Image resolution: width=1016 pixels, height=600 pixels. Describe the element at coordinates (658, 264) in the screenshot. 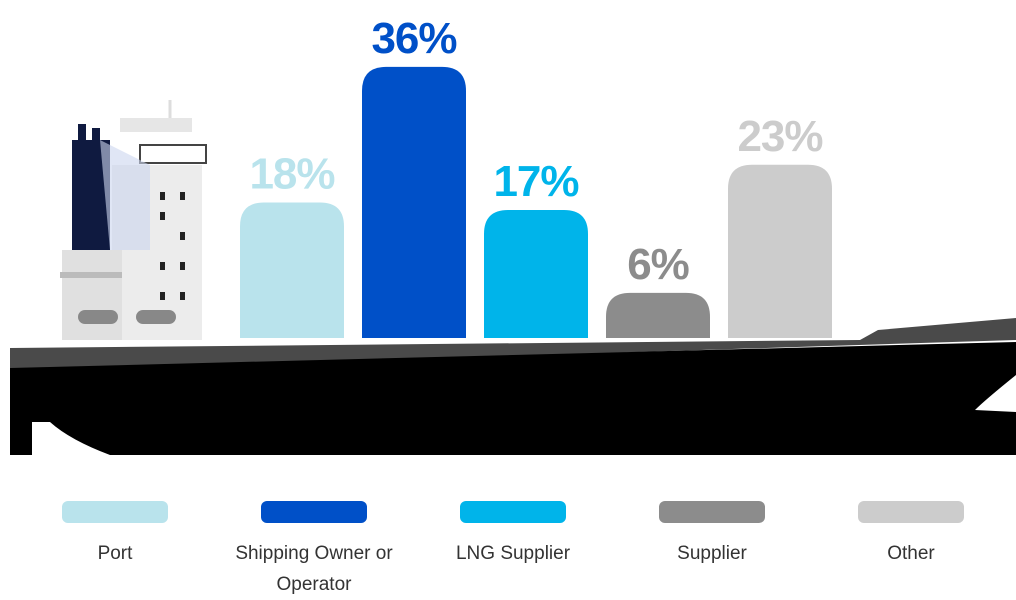

I see `value-label: 6%` at that location.